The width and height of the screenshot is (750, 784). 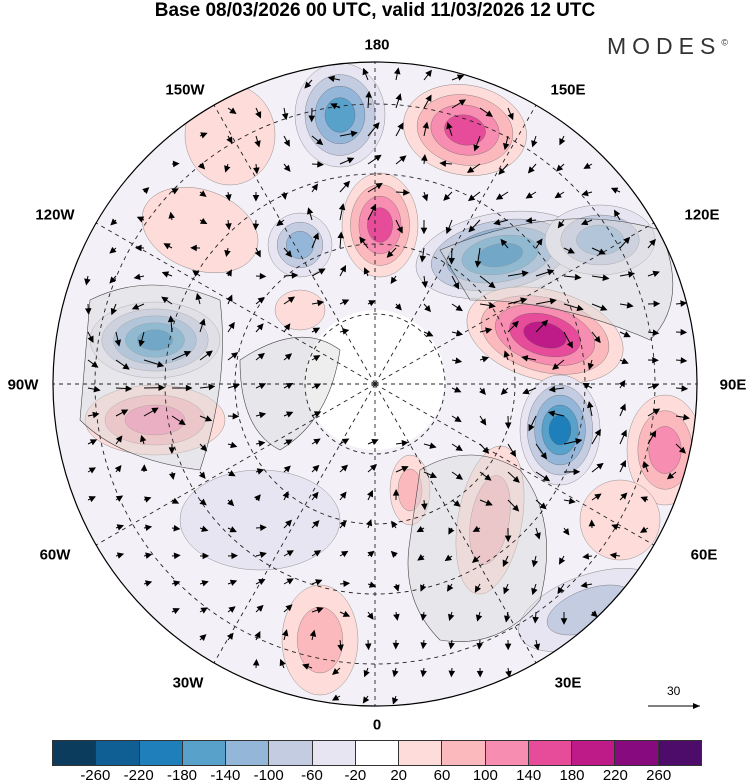 What do you see at coordinates (615, 775) in the screenshot?
I see `colorbar-tick-label: 220` at bounding box center [615, 775].